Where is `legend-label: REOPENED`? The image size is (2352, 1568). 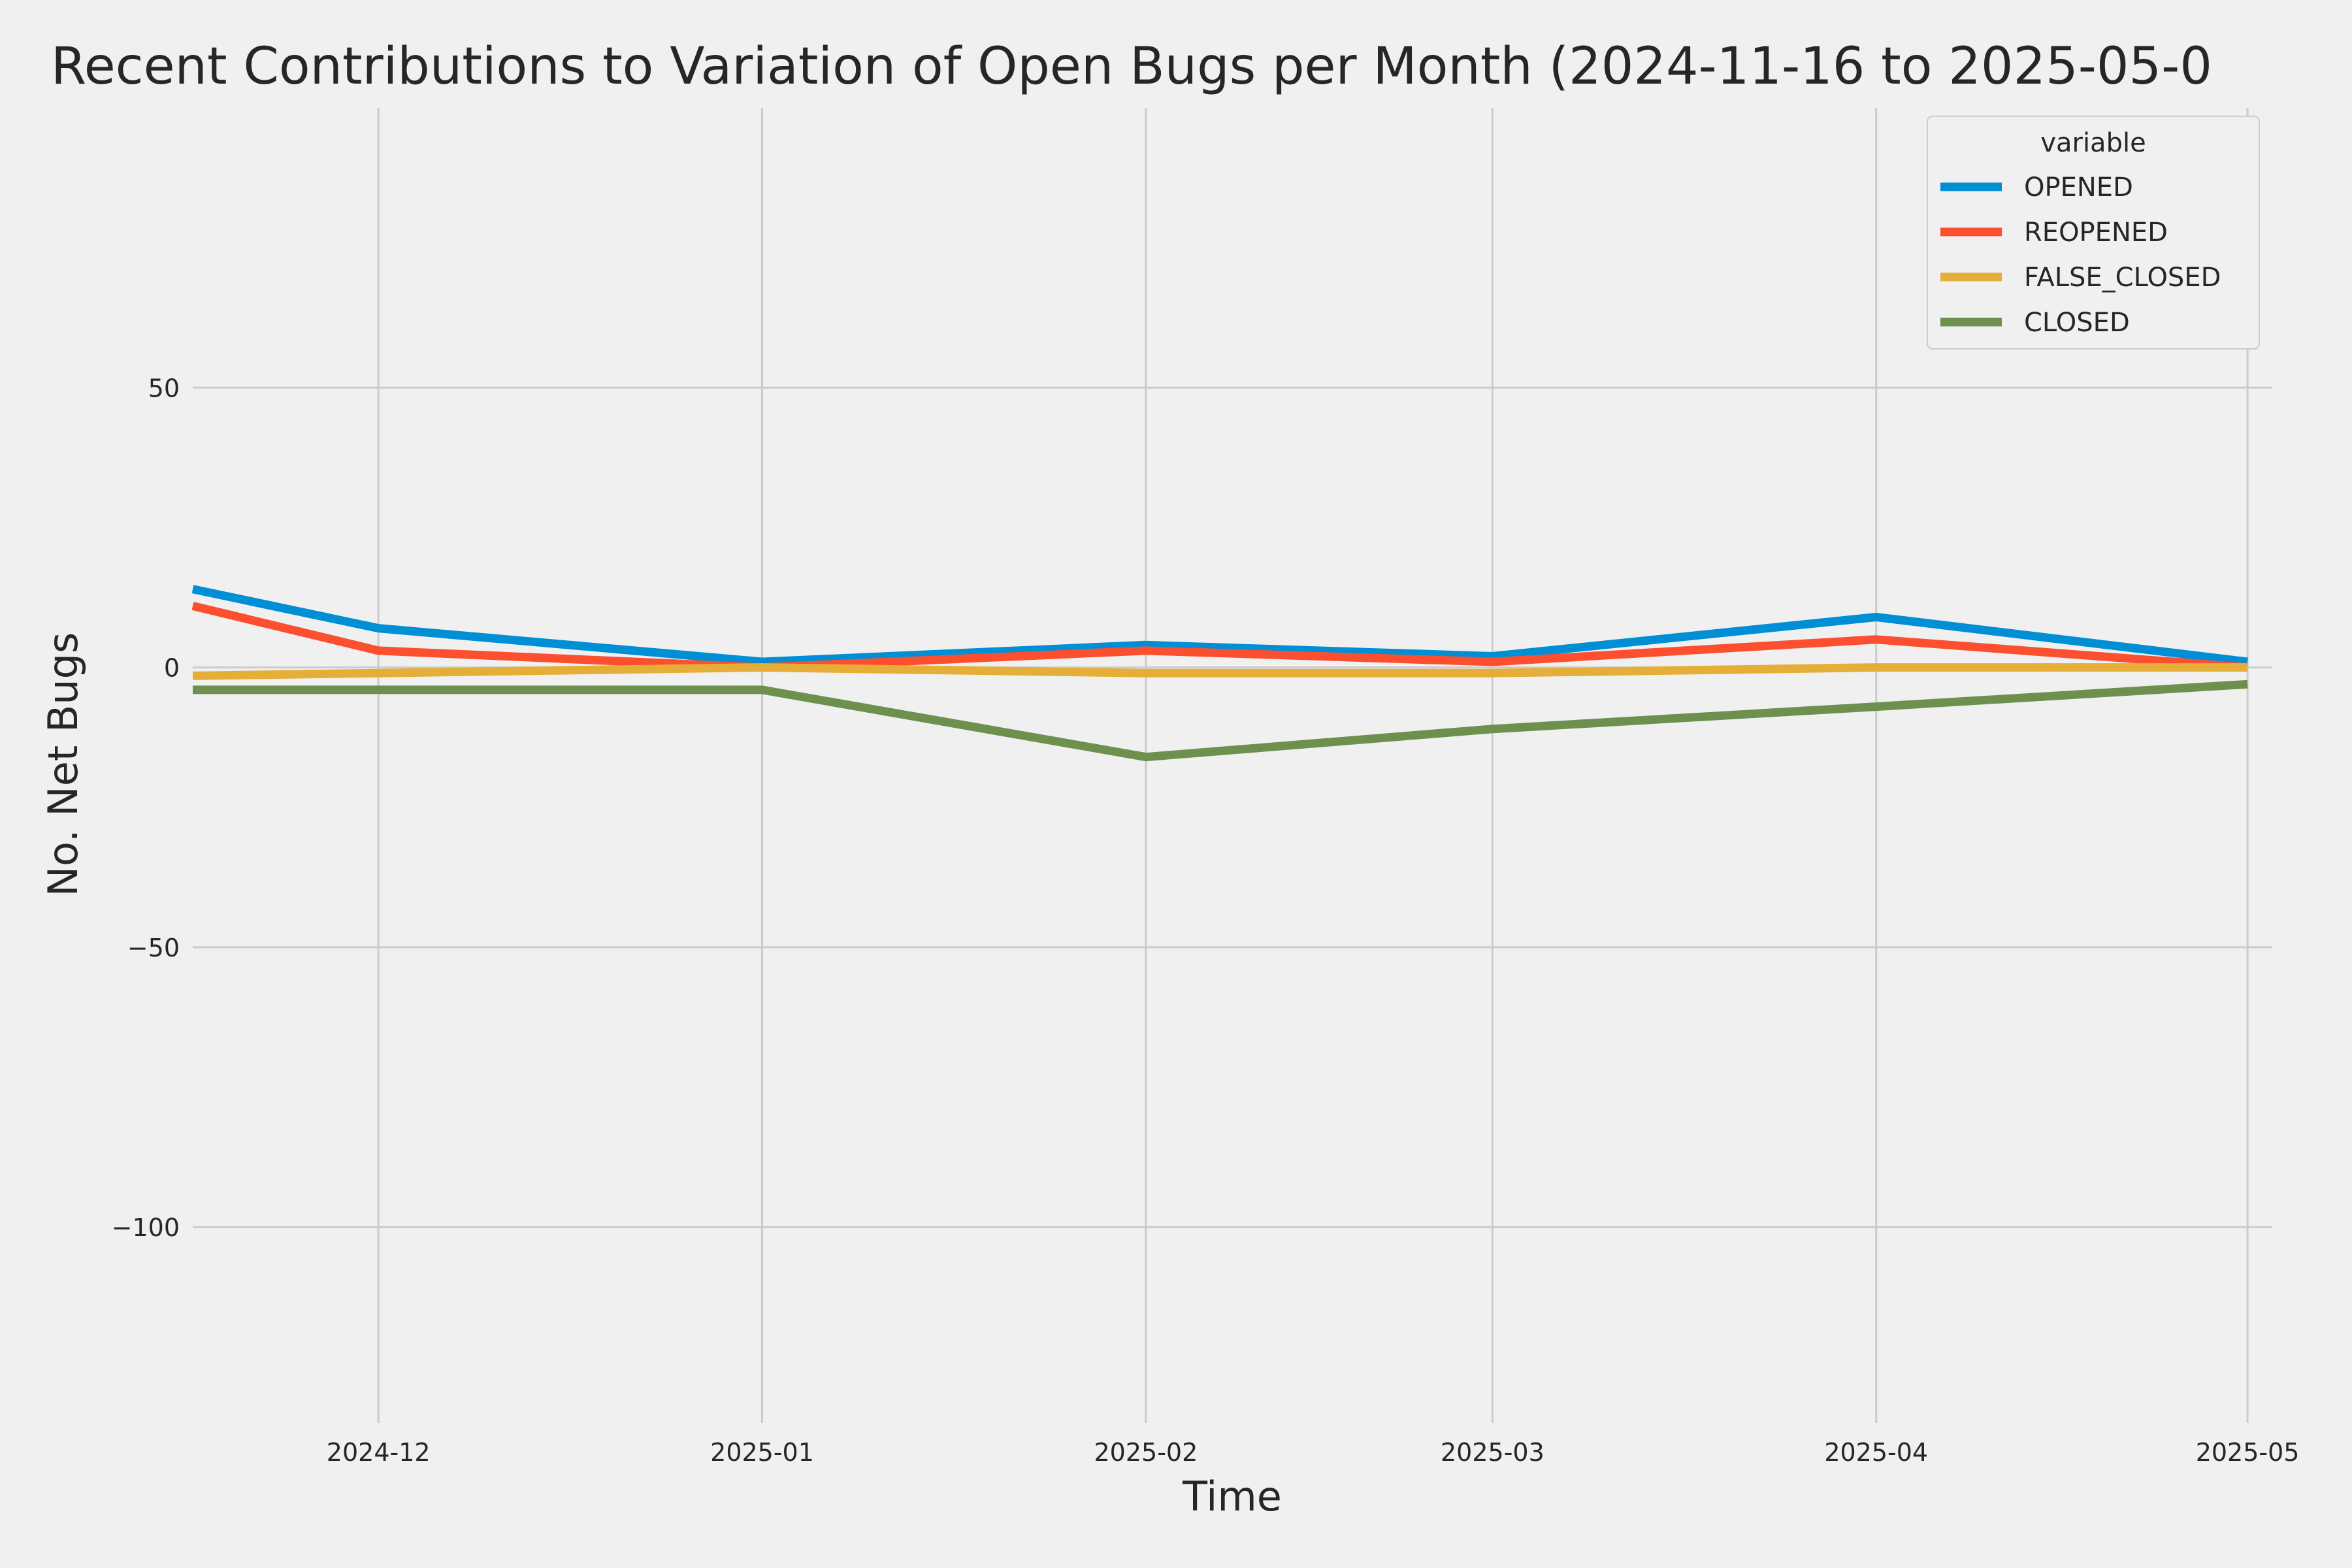 legend-label: REOPENED is located at coordinates (2096, 233).